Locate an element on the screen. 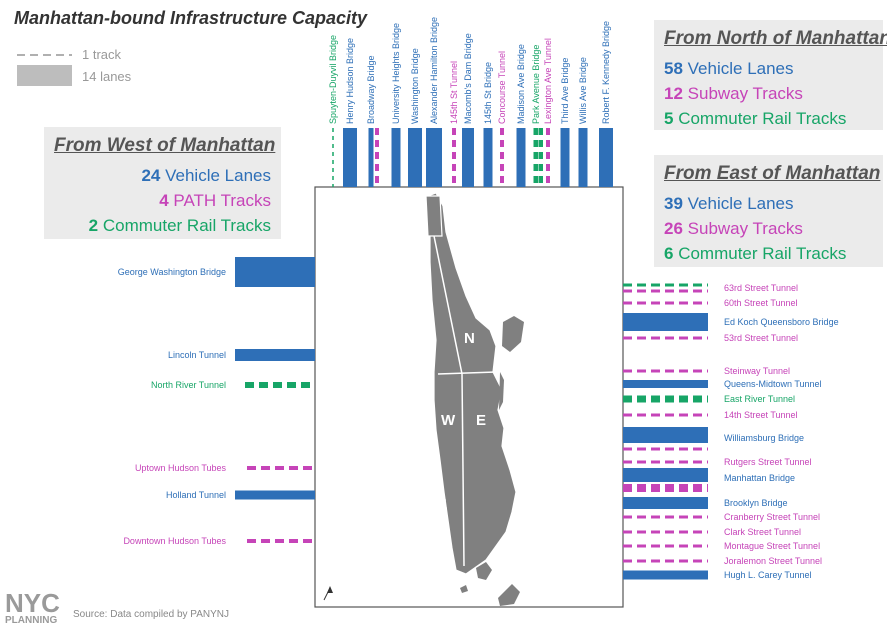 This screenshot has height=627, width=887. east-label-cranberry-street-tunnel: Cranberry Street Tunnel is located at coordinates (772, 517).